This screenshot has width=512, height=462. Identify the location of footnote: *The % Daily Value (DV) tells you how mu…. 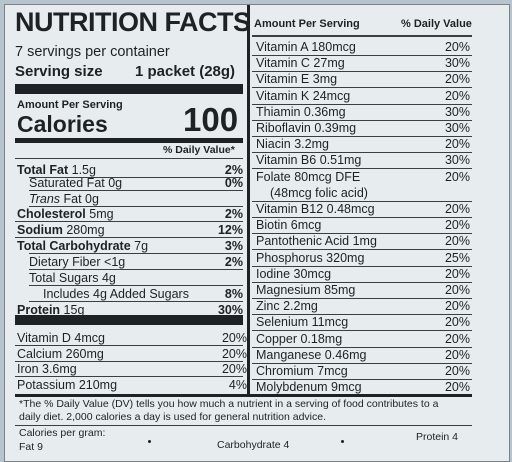
(229, 410).